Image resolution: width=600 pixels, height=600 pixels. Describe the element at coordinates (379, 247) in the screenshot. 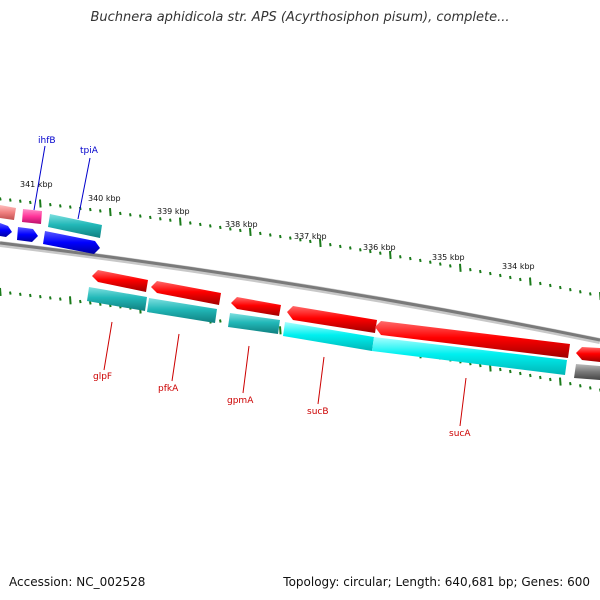

I see `tick-label-336: 336 kbp` at that location.